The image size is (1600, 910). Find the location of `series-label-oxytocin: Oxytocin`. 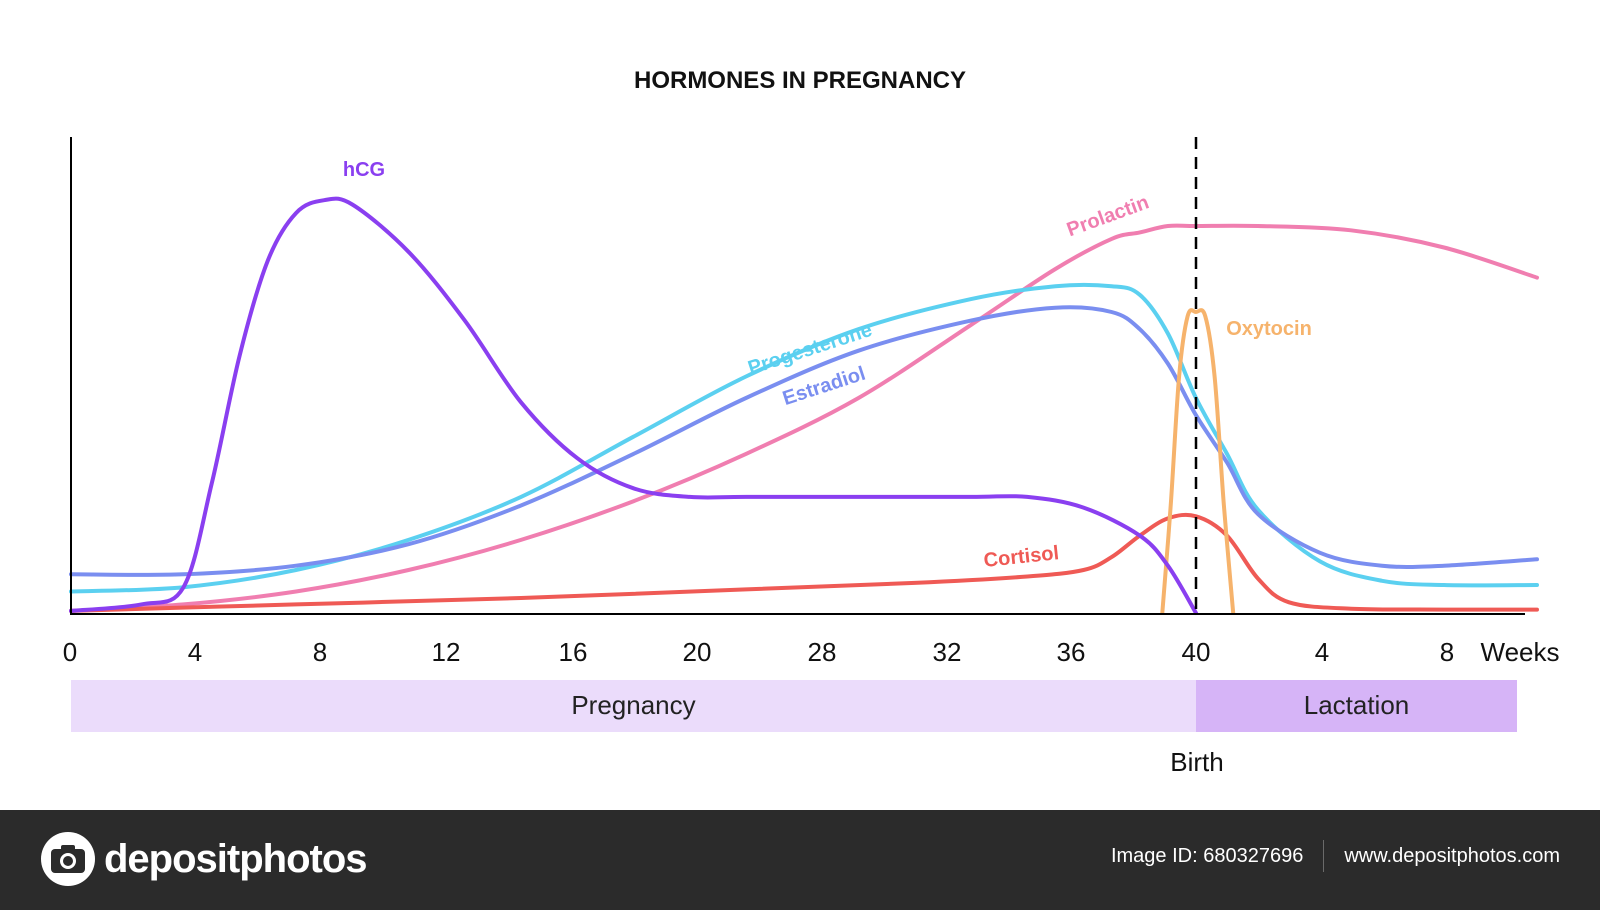

series-label-oxytocin: Oxytocin is located at coordinates (1269, 329).